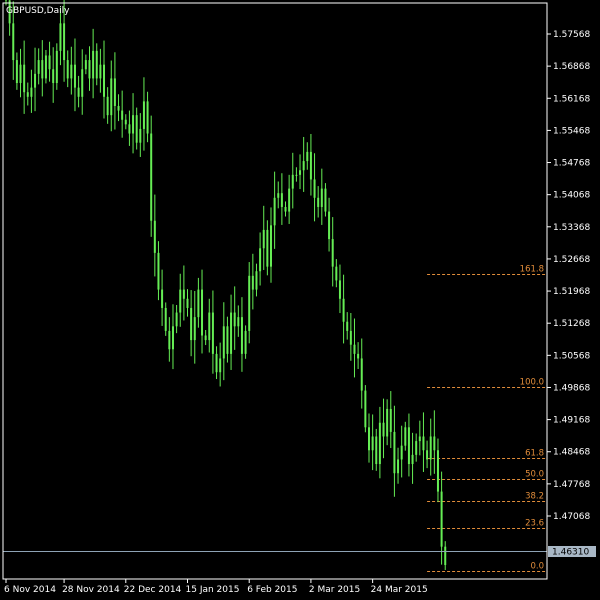 This screenshot has width=600, height=600. I want to click on x-tick-label: 6 Feb 2015, so click(272, 590).